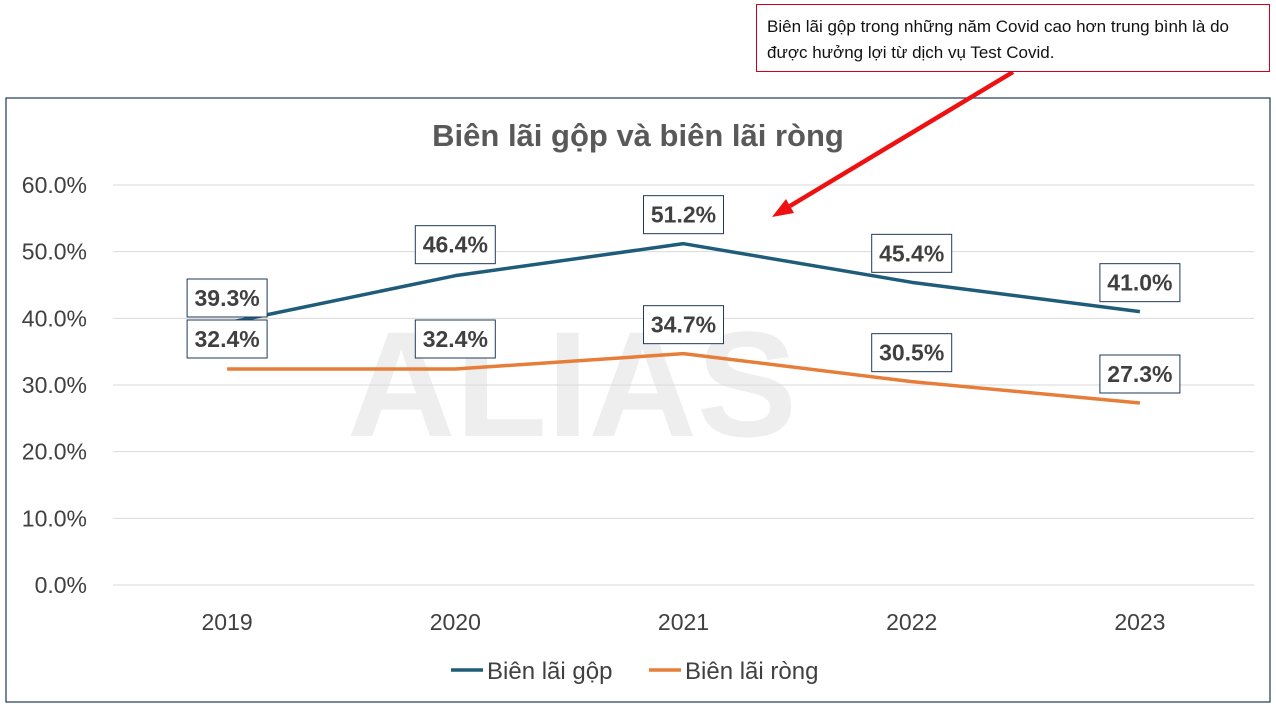 The height and width of the screenshot is (706, 1276). What do you see at coordinates (783, 208) in the screenshot?
I see `arrow-head` at bounding box center [783, 208].